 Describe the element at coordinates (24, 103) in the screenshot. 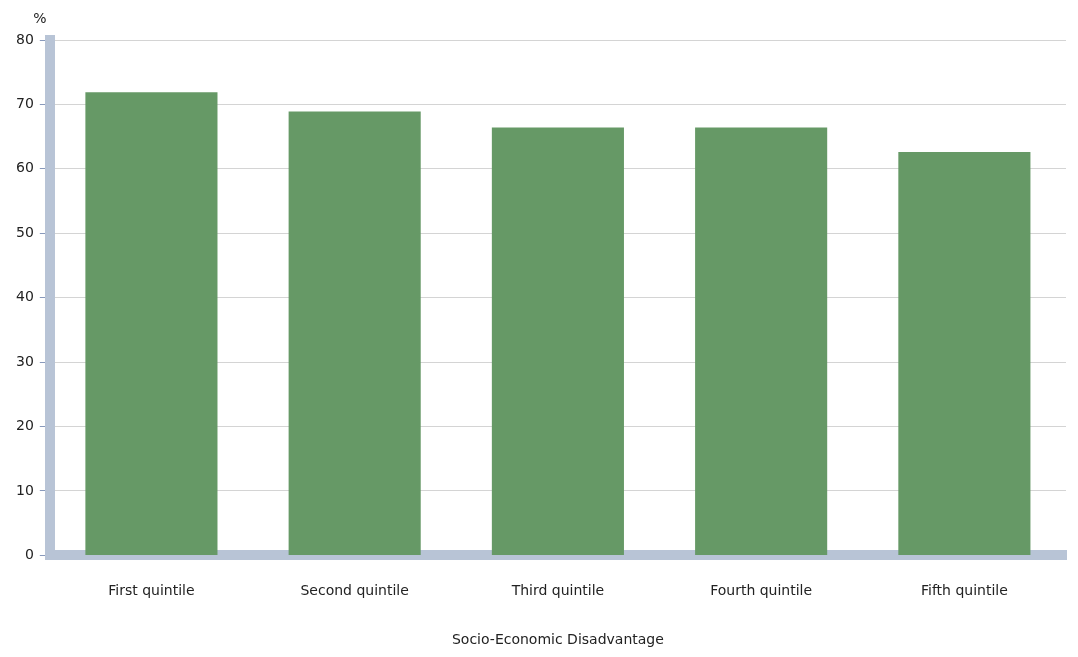

I see `y-tick-label: 70` at that location.